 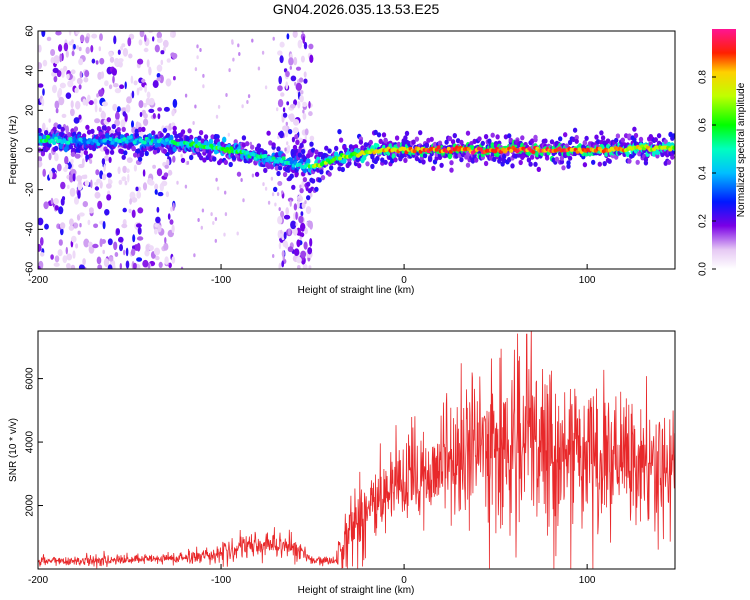 What do you see at coordinates (703, 77) in the screenshot?
I see `colorbar-tick-label: 0.8` at bounding box center [703, 77].